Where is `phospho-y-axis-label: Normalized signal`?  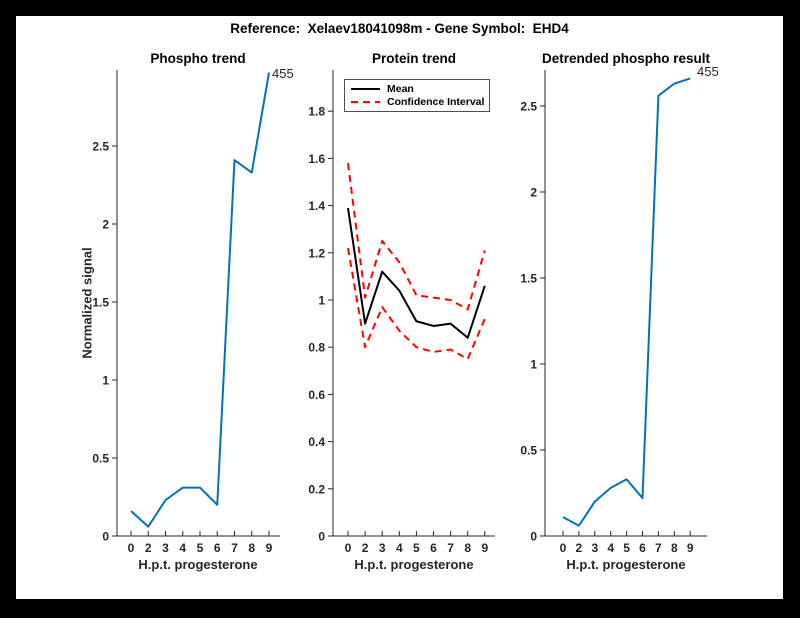
phospho-y-axis-label: Normalized signal is located at coordinates (87, 303).